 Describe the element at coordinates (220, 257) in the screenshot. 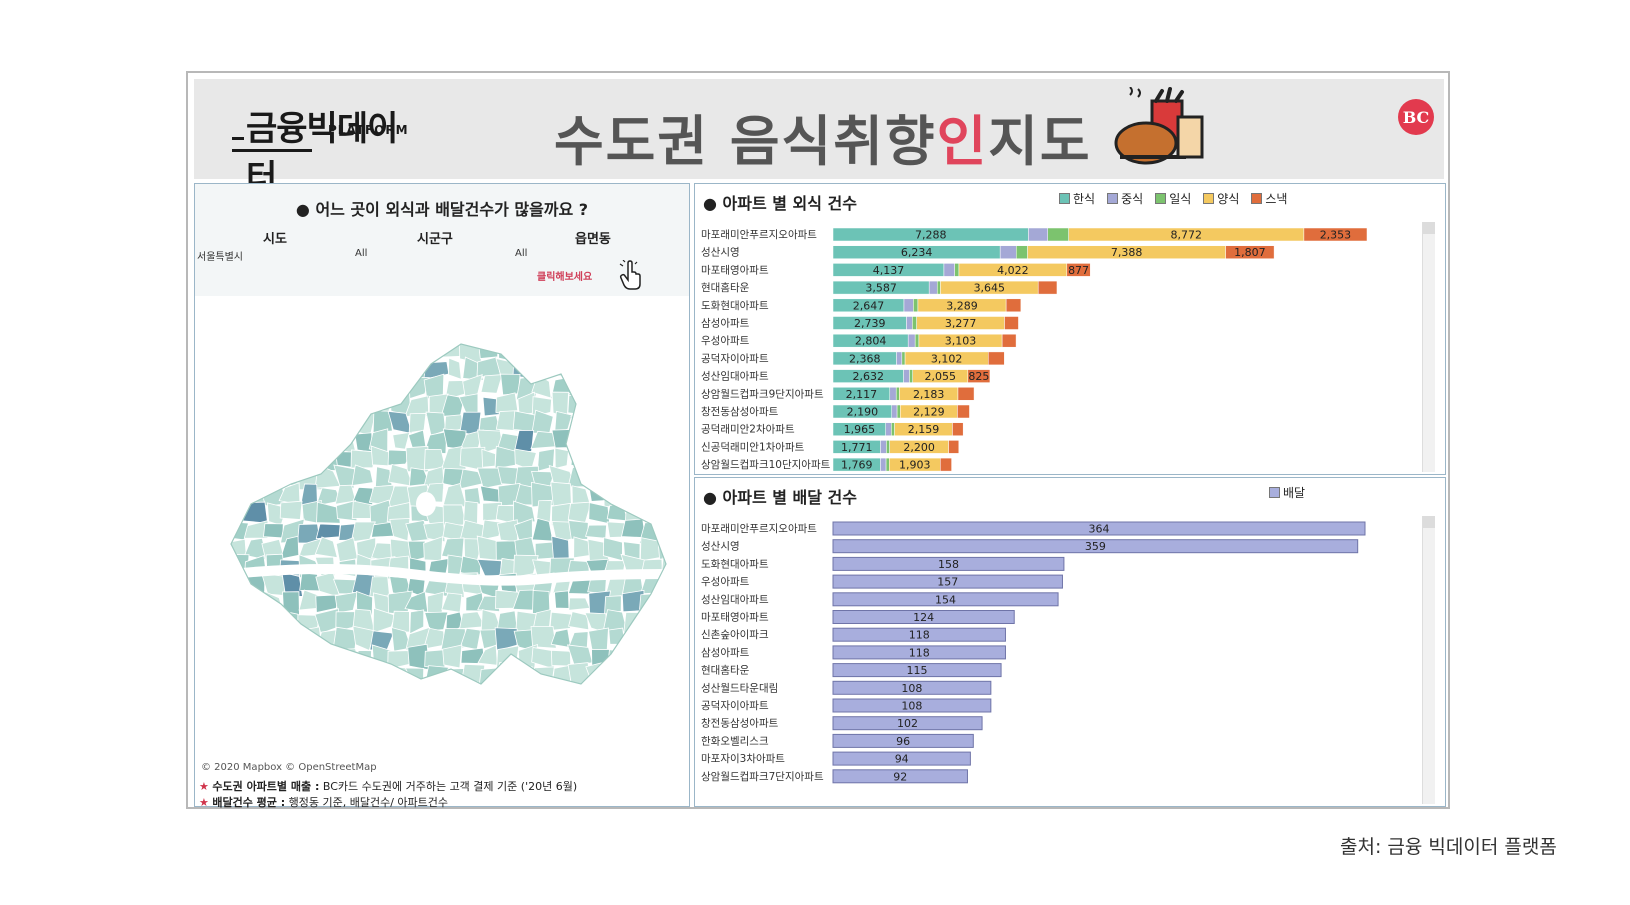

I see `filter-sido-select: 서울특별시` at that location.